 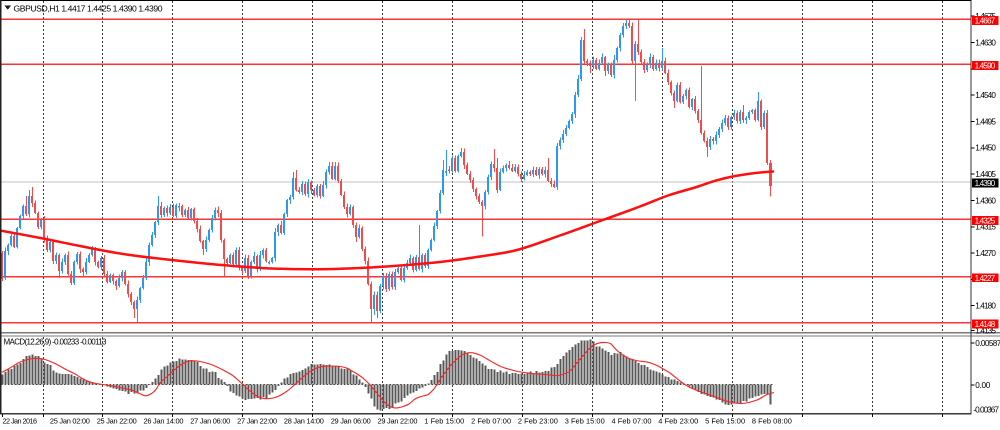 What do you see at coordinates (117, 421) in the screenshot?
I see `svg-text: 25 Jan 22:00` at bounding box center [117, 421].